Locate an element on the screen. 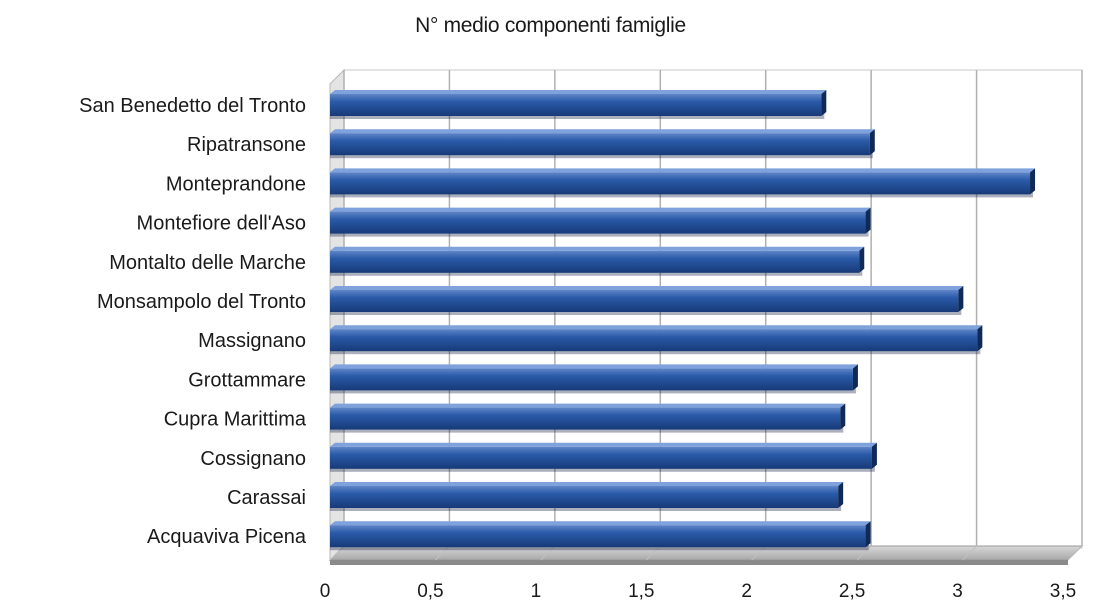 The image size is (1101, 606). x-tick-label: 2,5 is located at coordinates (852, 591).